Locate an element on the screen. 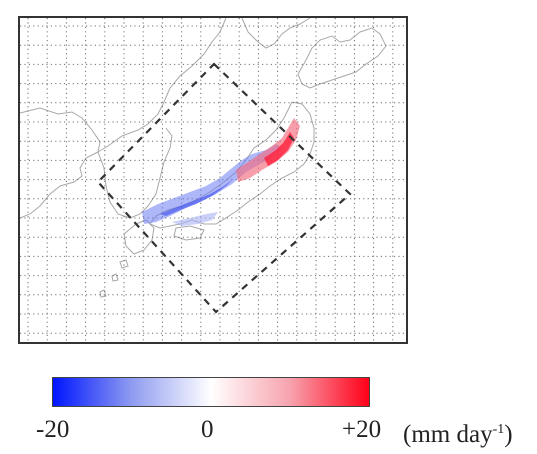  korea-coast-south is located at coordinates (135, 173).